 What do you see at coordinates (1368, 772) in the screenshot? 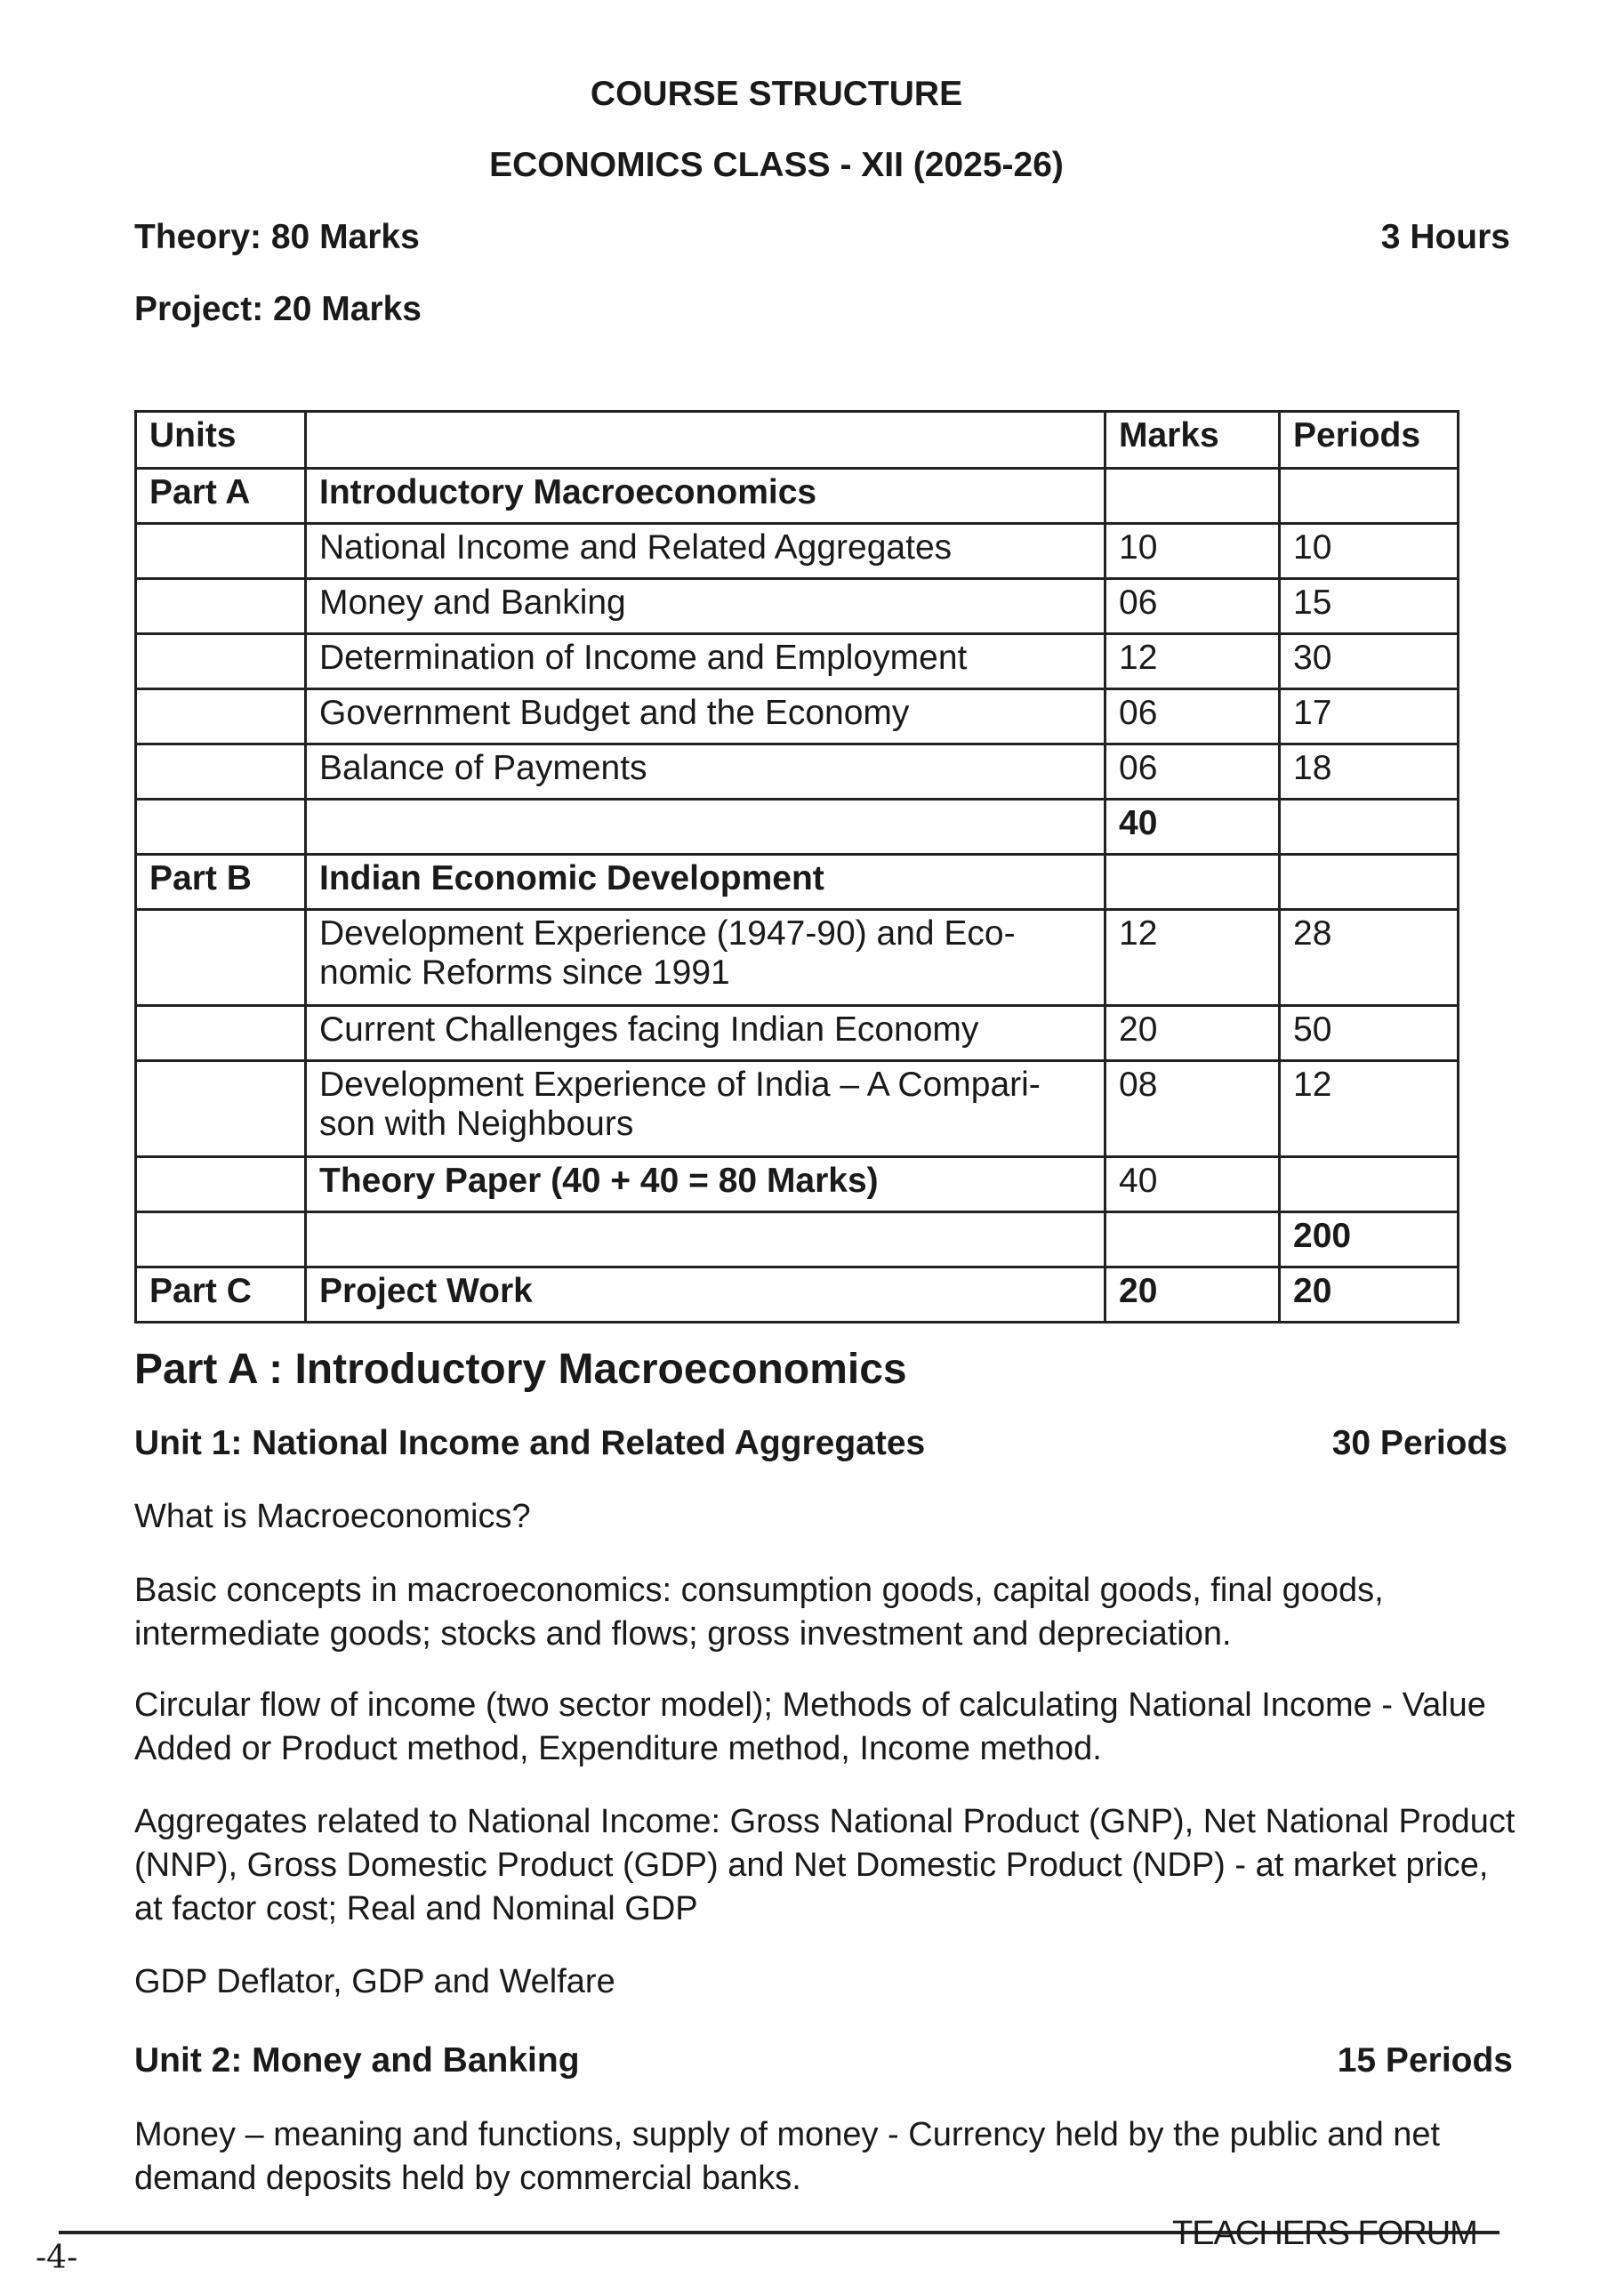
I see `periods-cell: 18` at bounding box center [1368, 772].